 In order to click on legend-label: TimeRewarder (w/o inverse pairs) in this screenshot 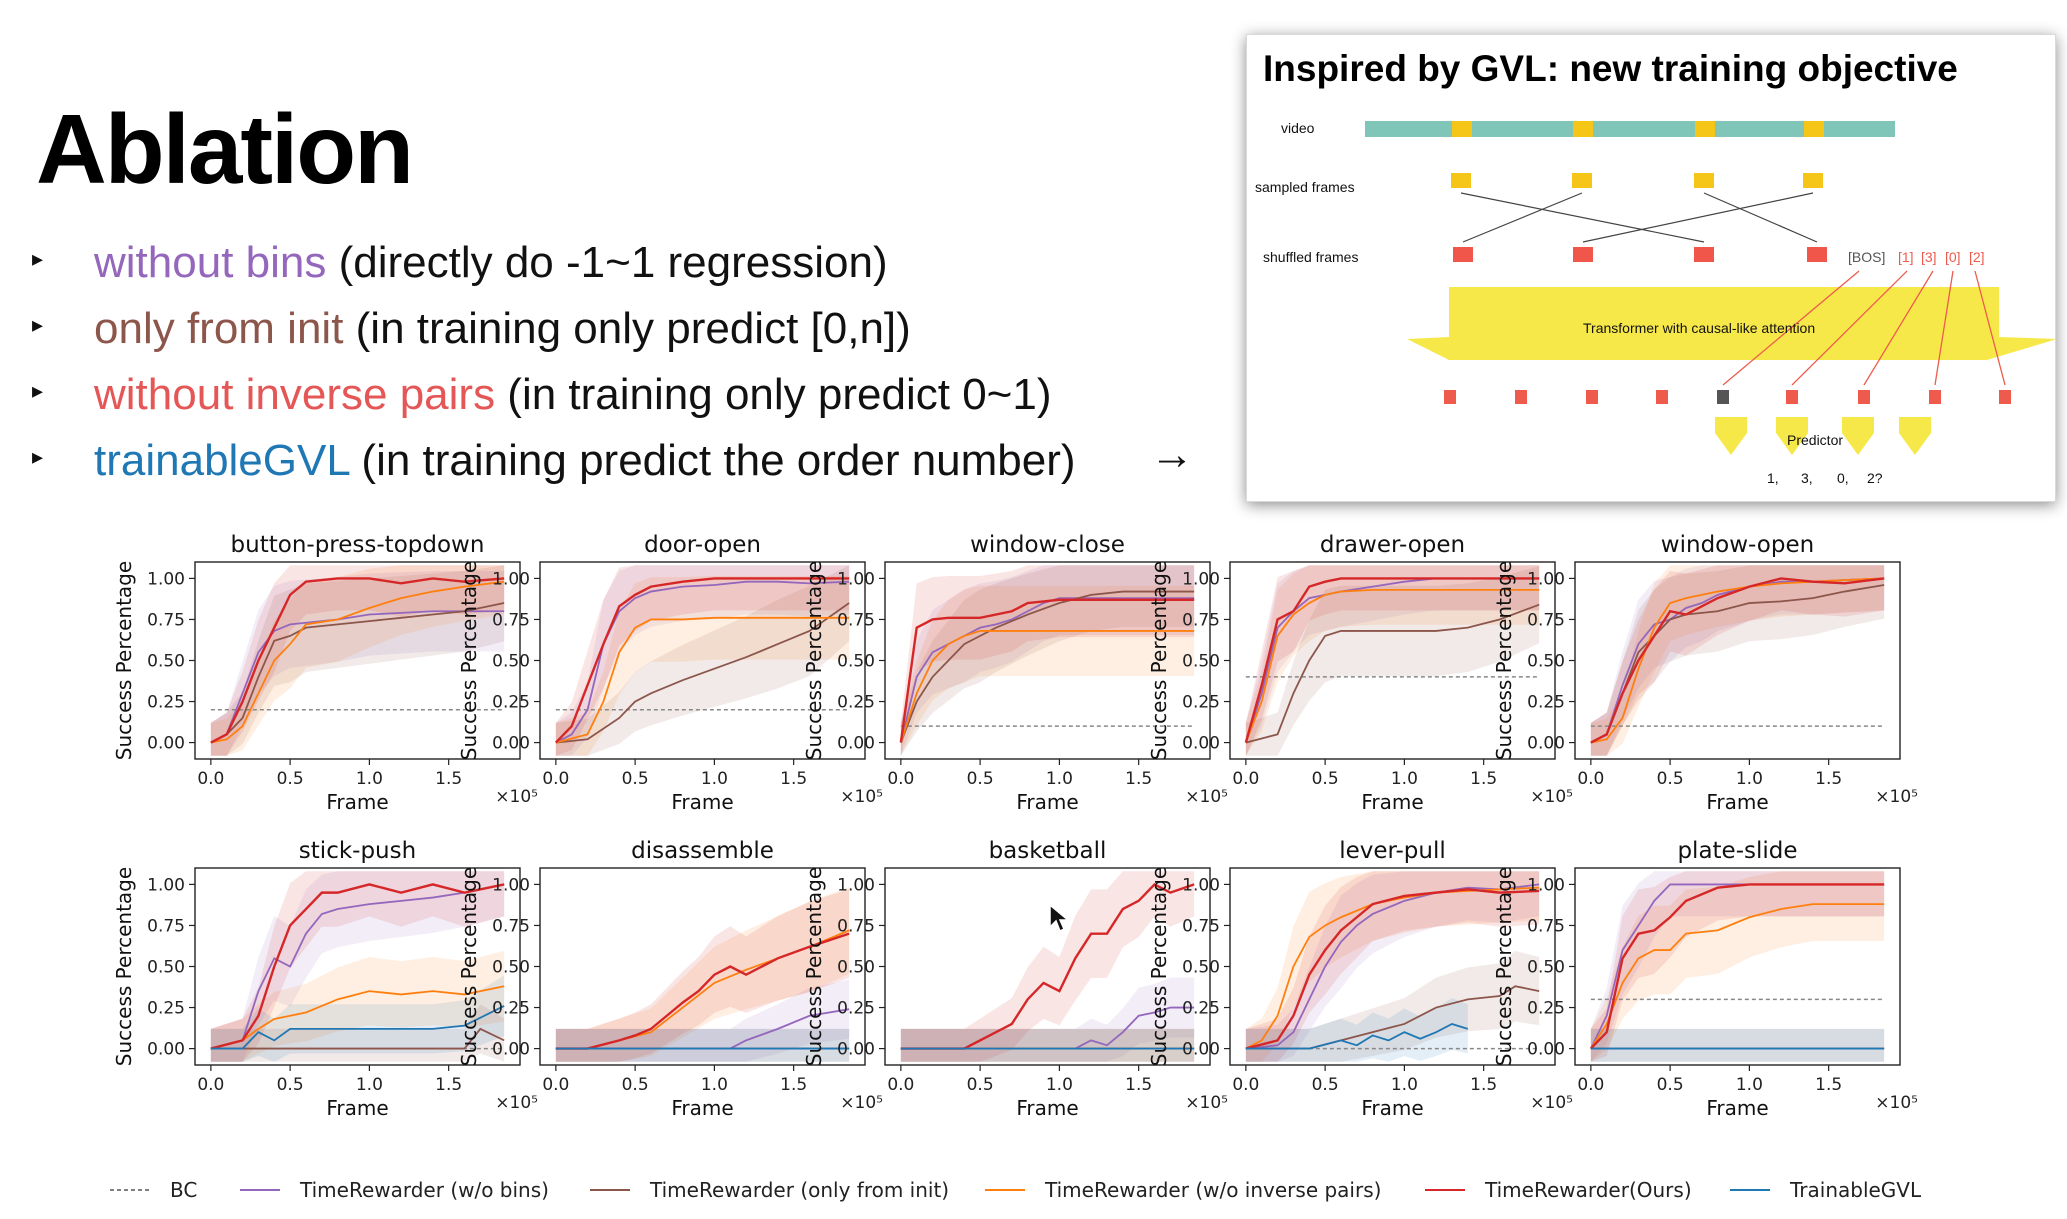, I will do `click(1212, 1190)`.